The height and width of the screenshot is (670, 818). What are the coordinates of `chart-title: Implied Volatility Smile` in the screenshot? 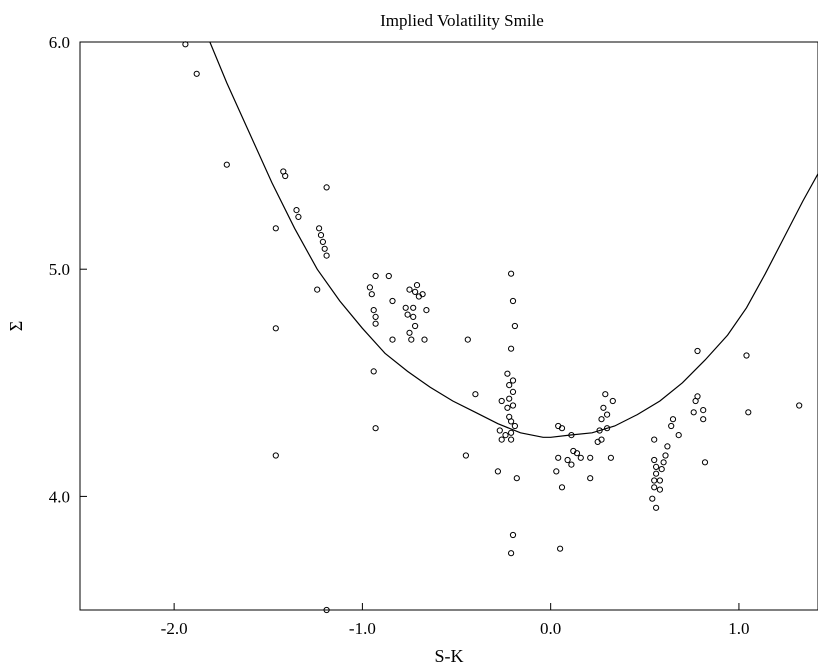 It's located at (462, 20).